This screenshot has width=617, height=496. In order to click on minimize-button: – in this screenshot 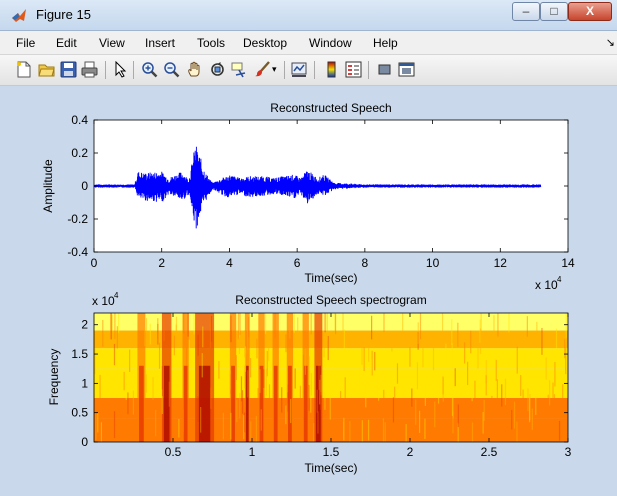, I will do `click(526, 11)`.